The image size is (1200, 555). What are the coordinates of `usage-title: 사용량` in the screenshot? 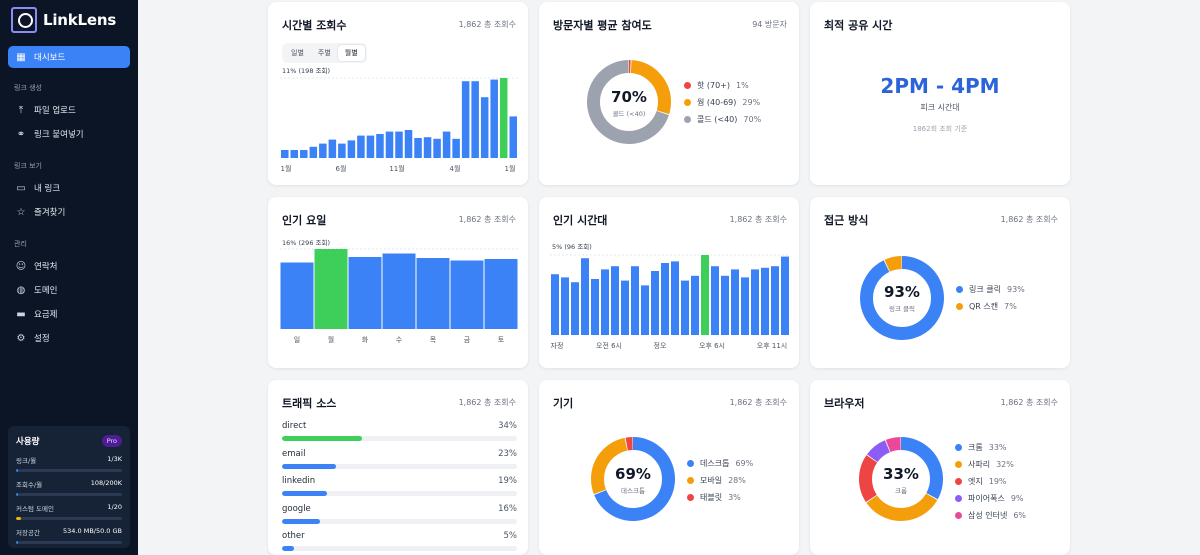 It's located at (28, 442).